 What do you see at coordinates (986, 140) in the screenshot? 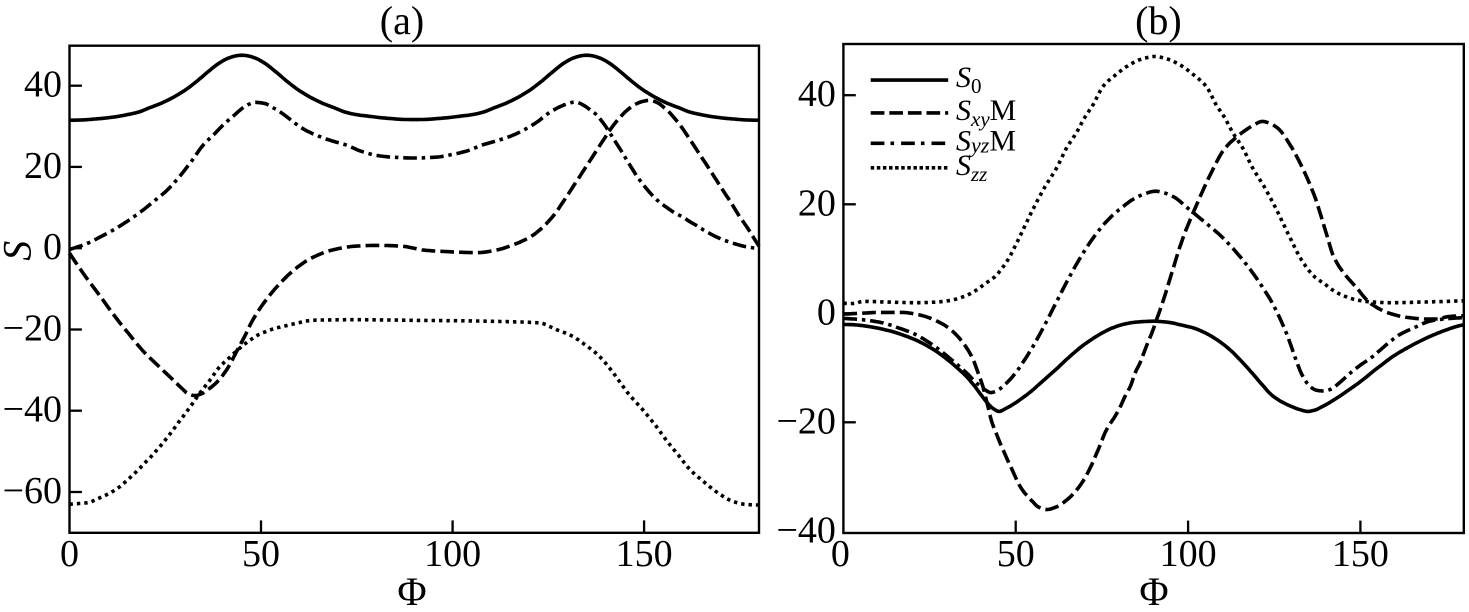
I see `svg-text: SyzM` at bounding box center [986, 140].